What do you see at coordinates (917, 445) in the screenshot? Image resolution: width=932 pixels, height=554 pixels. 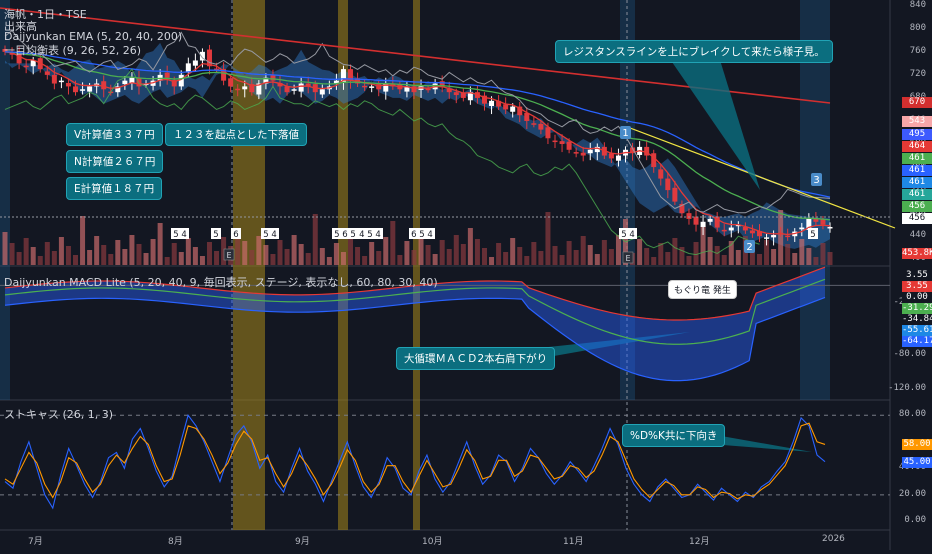 I see `stoch-d-tag: 58.00` at bounding box center [917, 445].